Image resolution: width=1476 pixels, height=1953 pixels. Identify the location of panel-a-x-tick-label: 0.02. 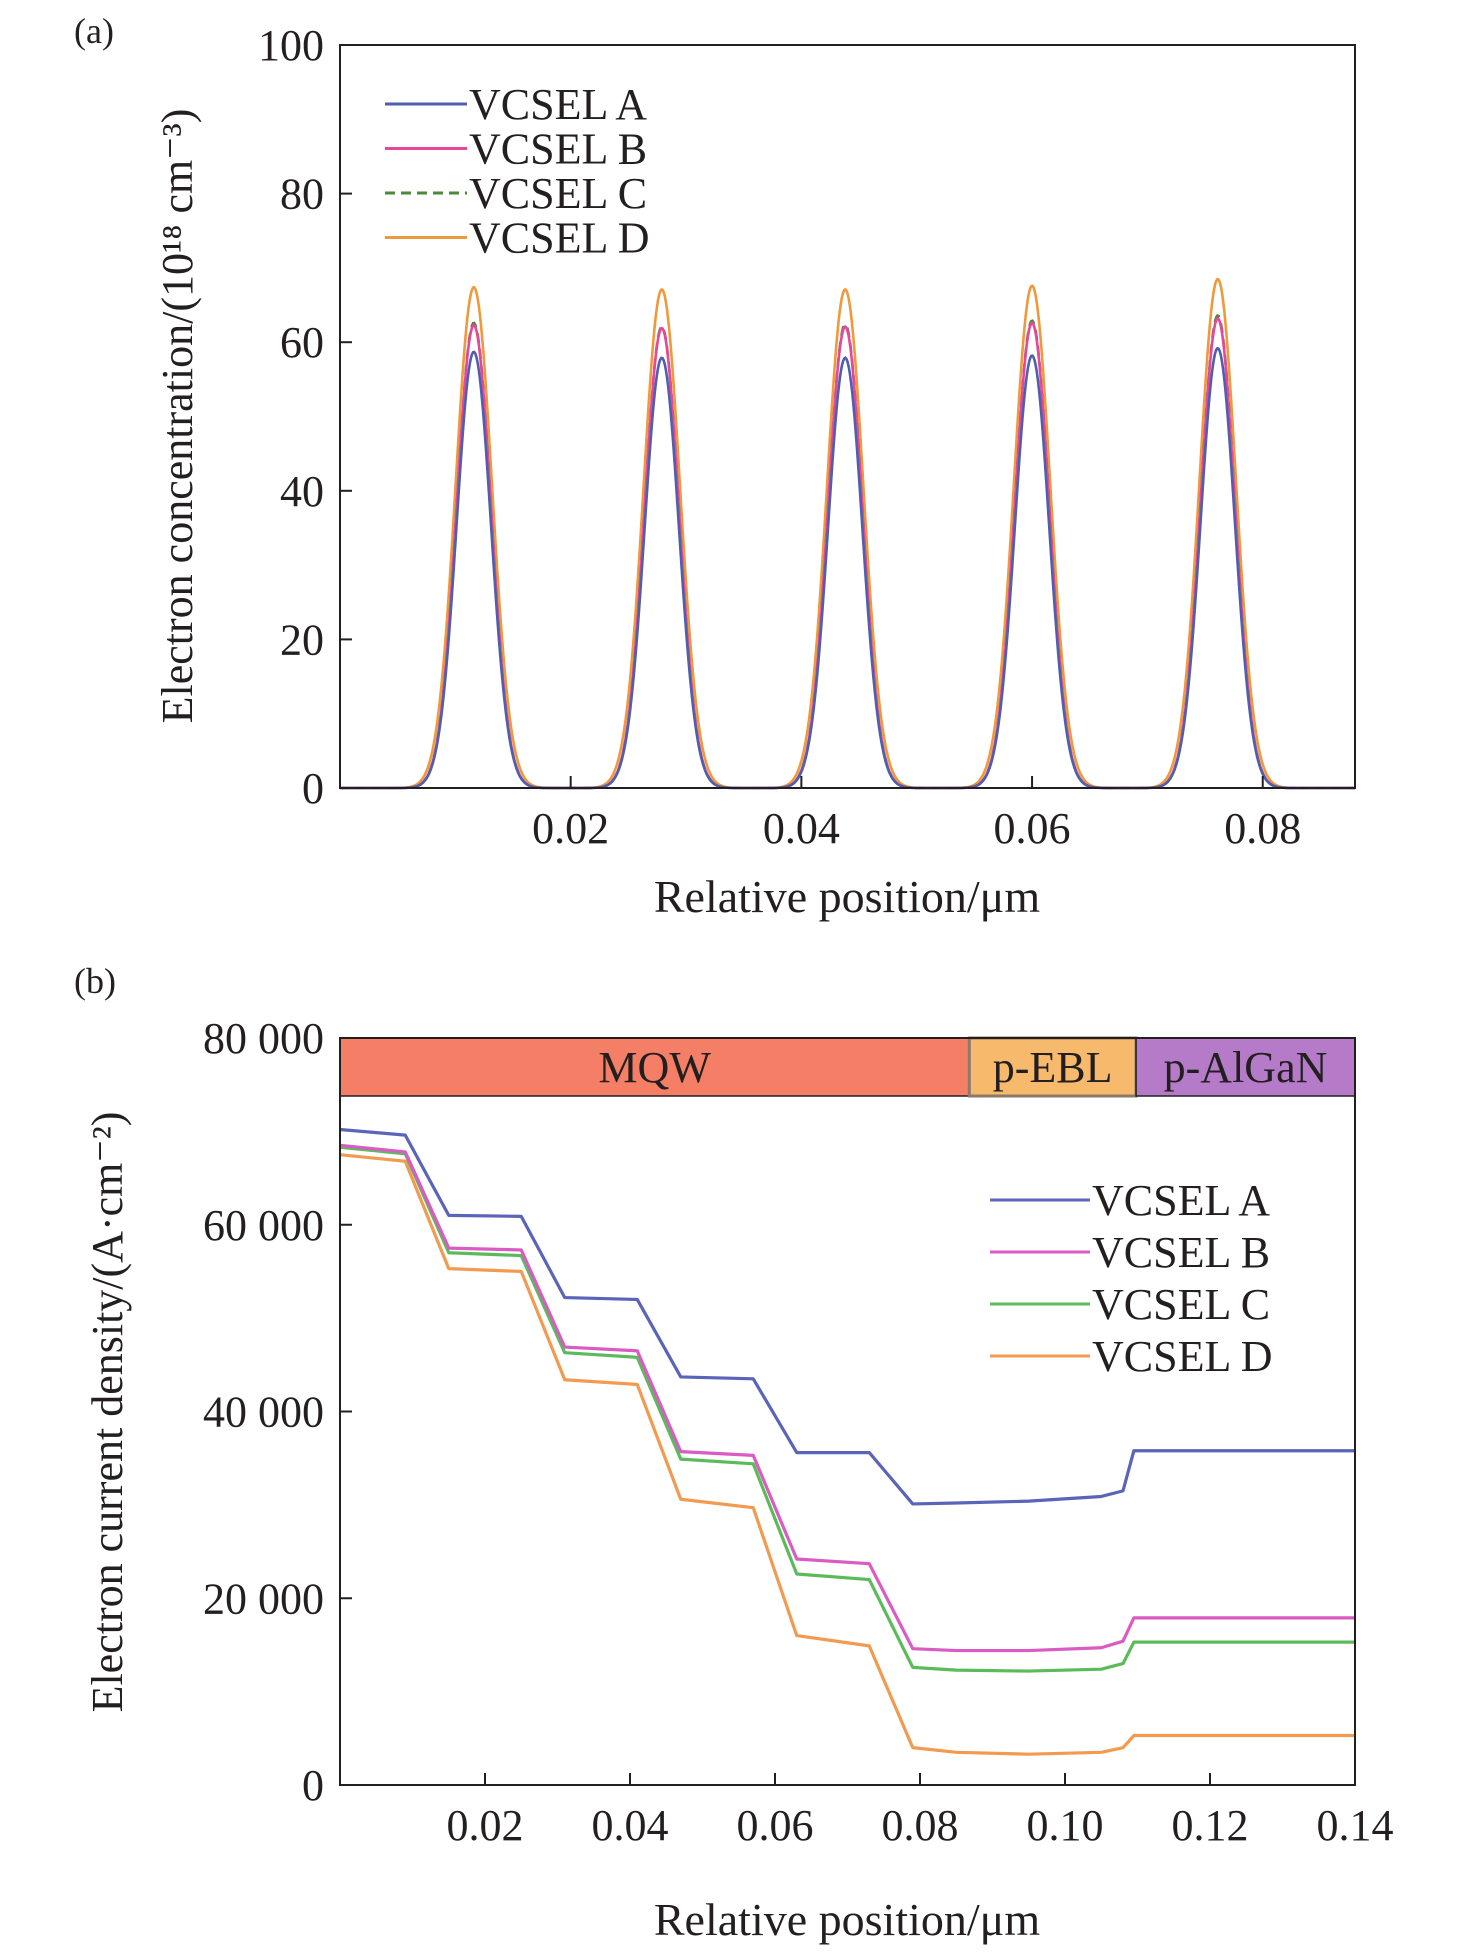
(570, 828).